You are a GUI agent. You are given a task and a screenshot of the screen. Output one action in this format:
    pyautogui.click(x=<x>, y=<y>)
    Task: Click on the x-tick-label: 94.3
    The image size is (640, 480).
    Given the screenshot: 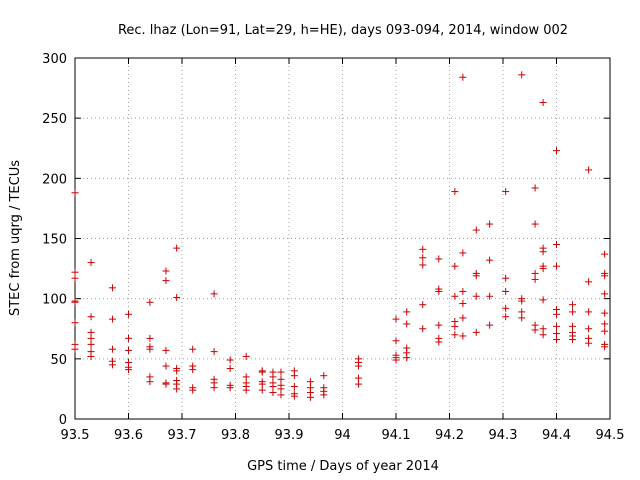 What is the action you would take?
    pyautogui.click(x=503, y=435)
    